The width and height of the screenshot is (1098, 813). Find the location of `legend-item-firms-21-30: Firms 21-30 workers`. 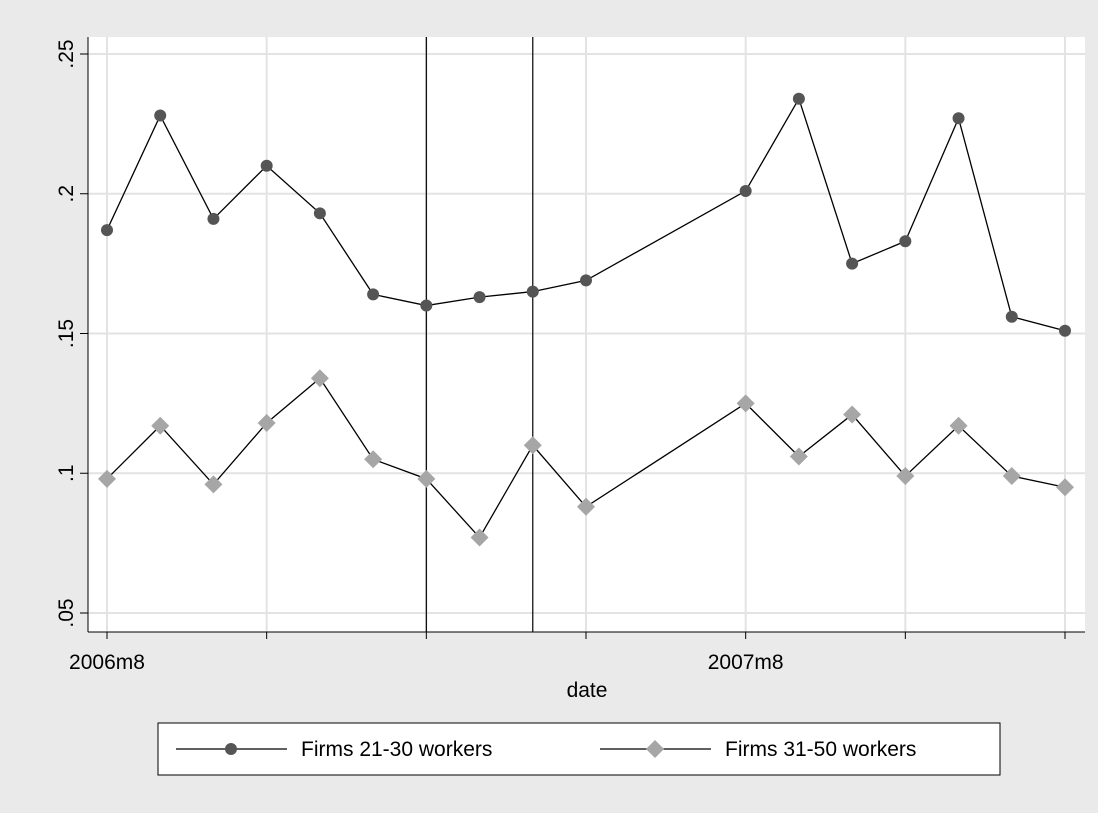

legend-item-firms-21-30: Firms 21-30 workers is located at coordinates (334, 749).